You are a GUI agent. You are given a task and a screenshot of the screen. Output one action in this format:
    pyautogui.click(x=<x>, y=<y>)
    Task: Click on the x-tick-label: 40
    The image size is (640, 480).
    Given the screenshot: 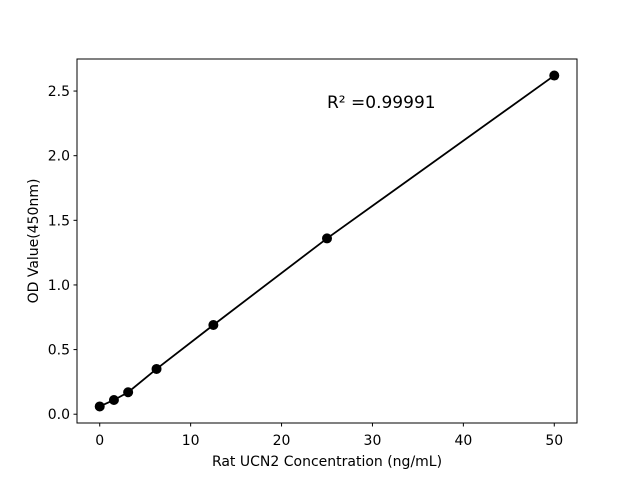 What is the action you would take?
    pyautogui.click(x=463, y=441)
    